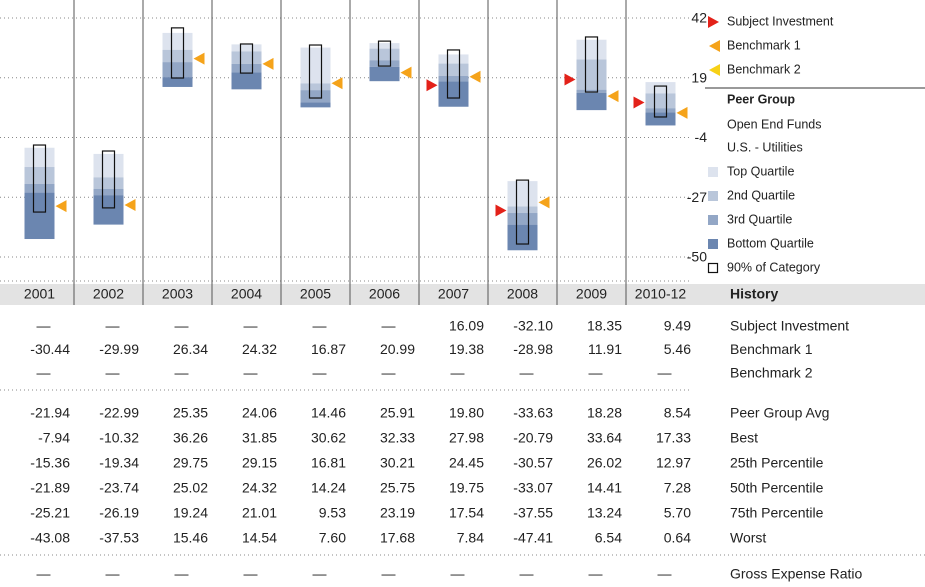  Describe the element at coordinates (661, 294) in the screenshot. I see `x-tick-label: 2010-12` at that location.